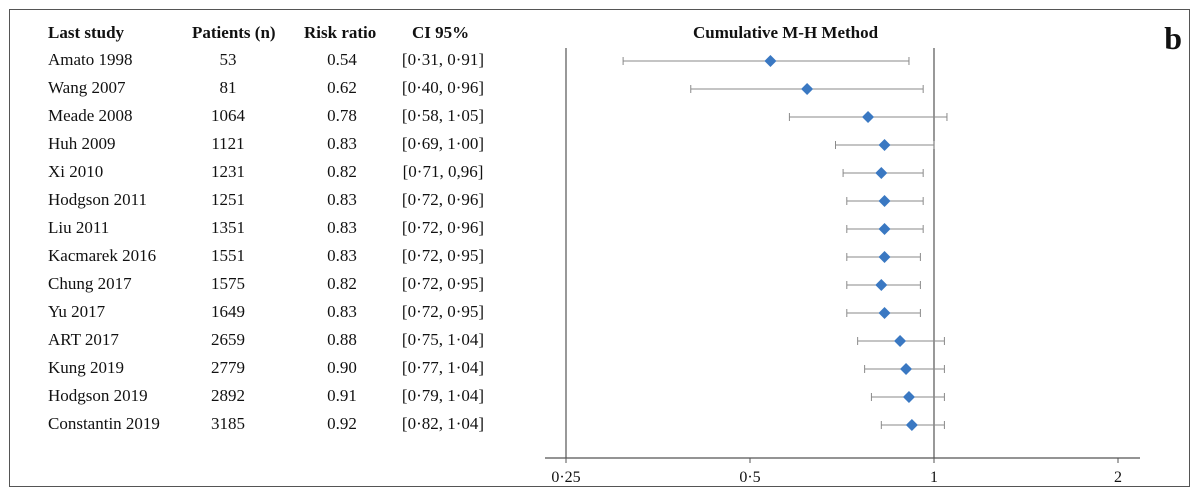  Describe the element at coordinates (234, 32) in the screenshot. I see `column-header-patients: Patients (n)` at that location.